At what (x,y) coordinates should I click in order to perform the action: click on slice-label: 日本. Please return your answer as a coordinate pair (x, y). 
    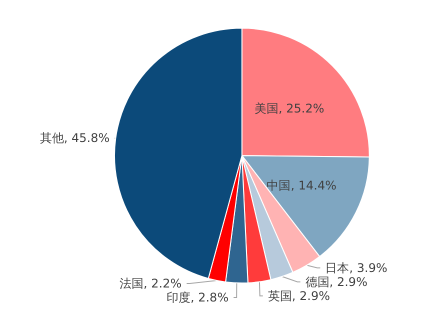
    Looking at the image, I should click on (337, 267).